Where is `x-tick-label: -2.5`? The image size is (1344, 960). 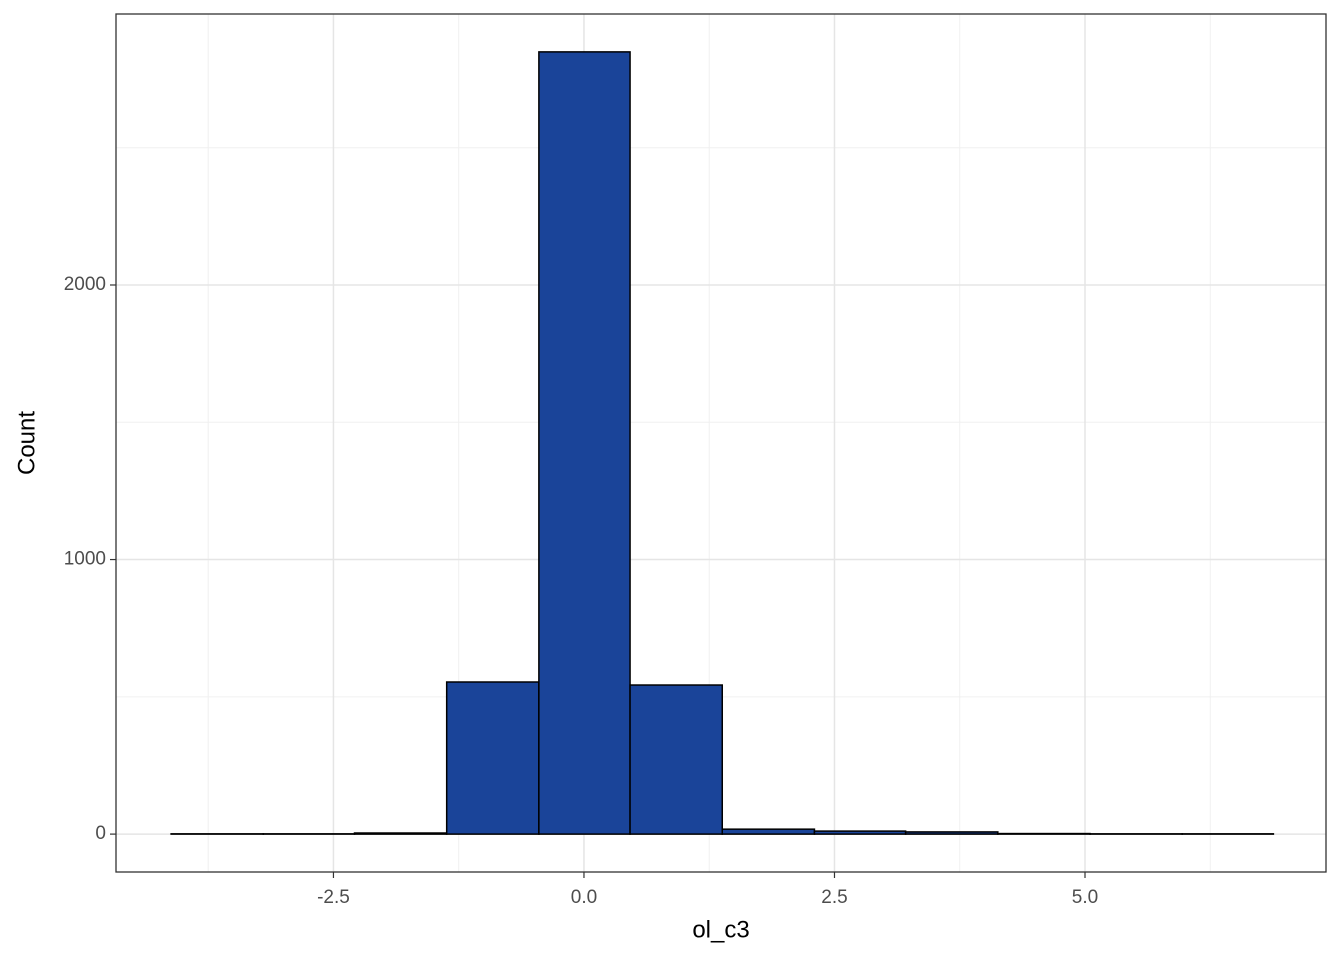 x-tick-label: -2.5 is located at coordinates (333, 897).